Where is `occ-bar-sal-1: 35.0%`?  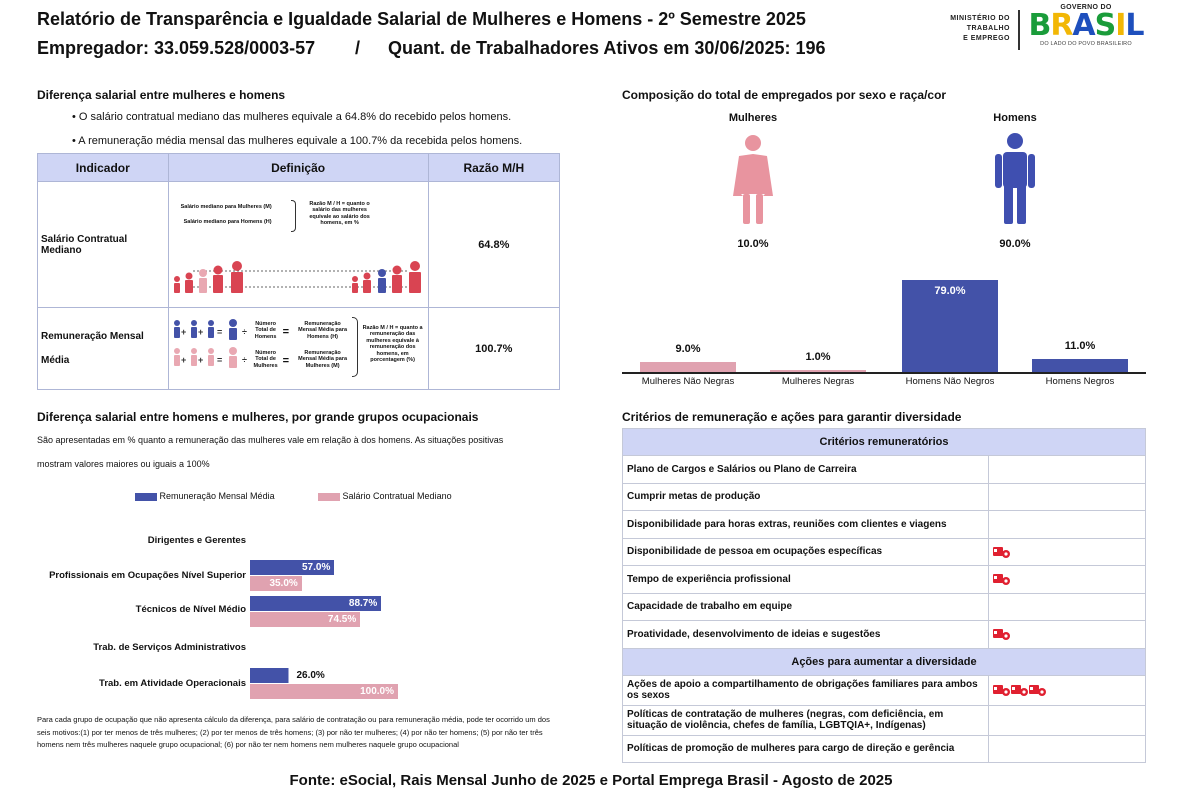
occ-bar-sal-1: 35.0% is located at coordinates (276, 583).